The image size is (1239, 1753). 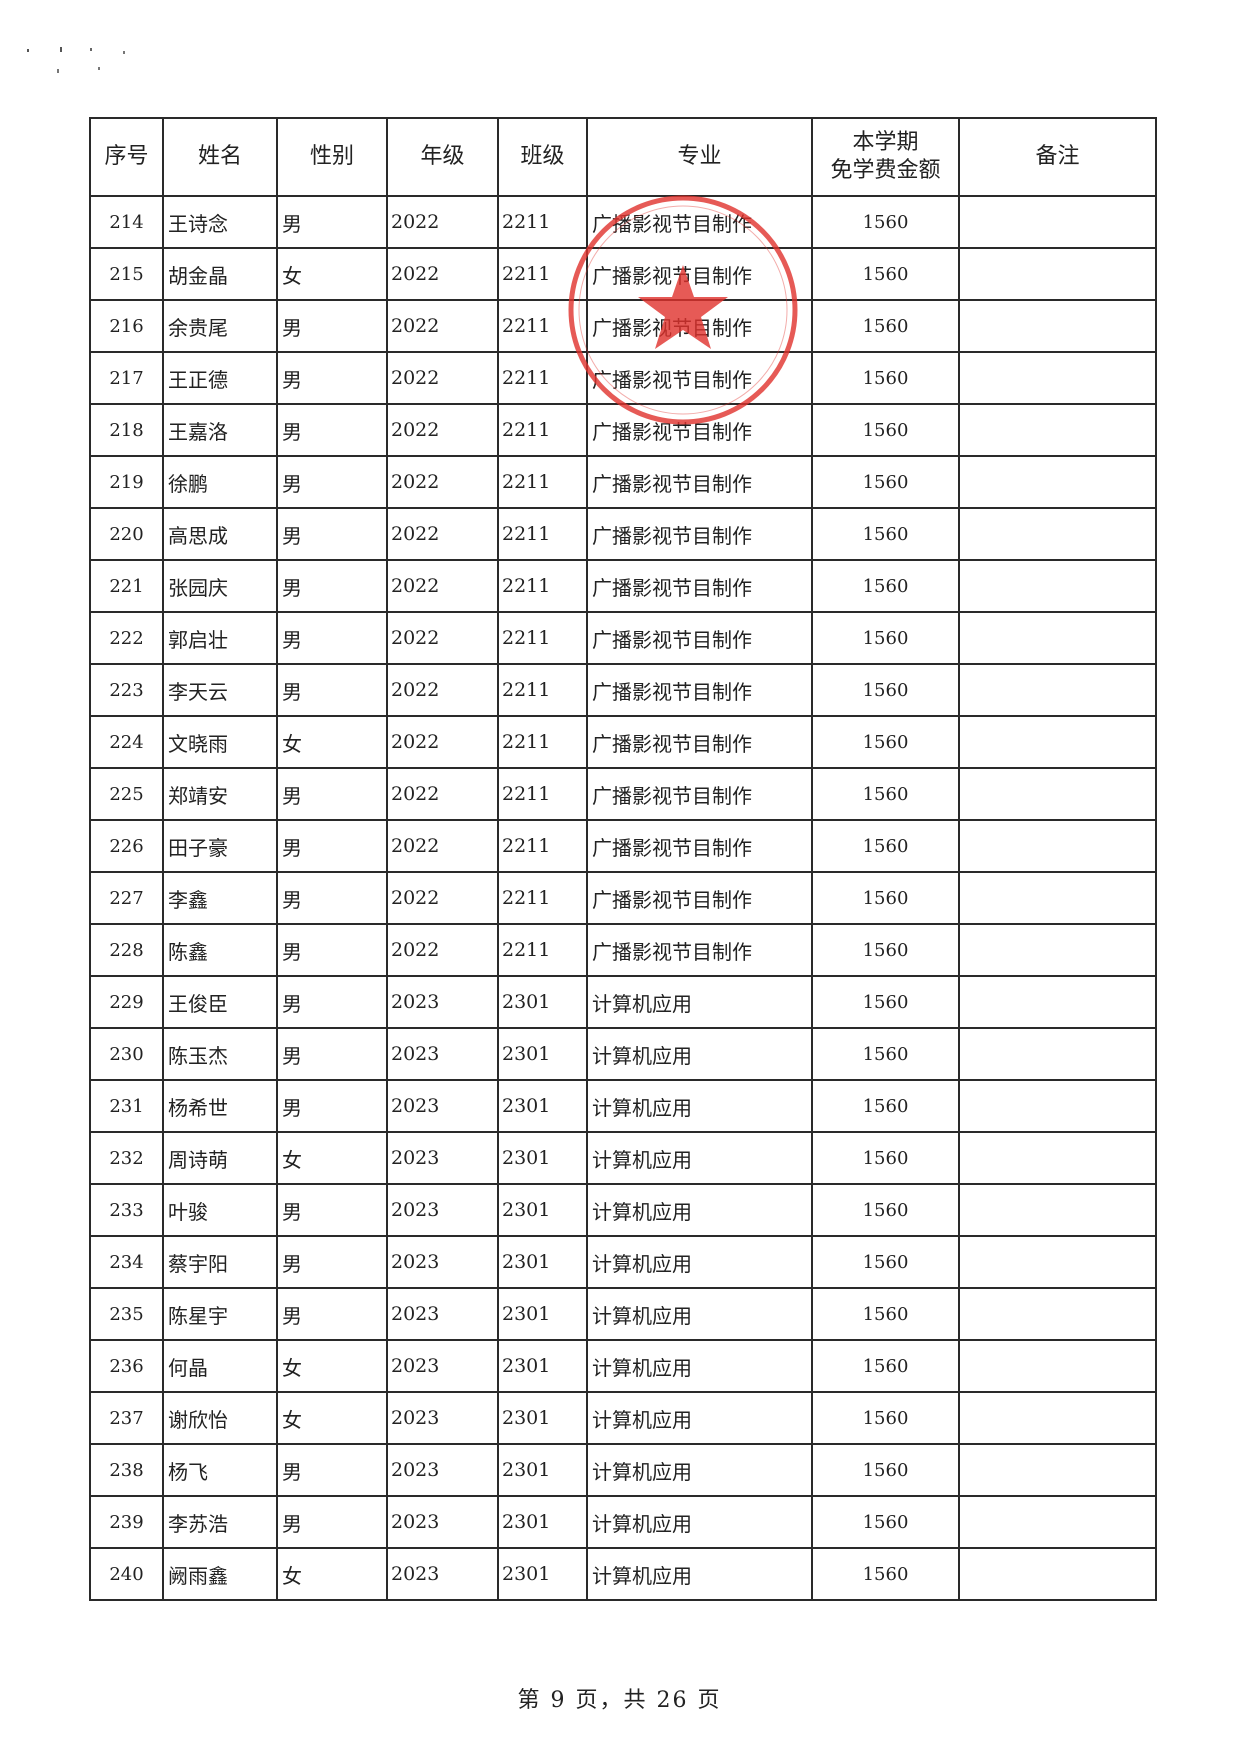 I want to click on cell-name: 田子豪, so click(x=220, y=846).